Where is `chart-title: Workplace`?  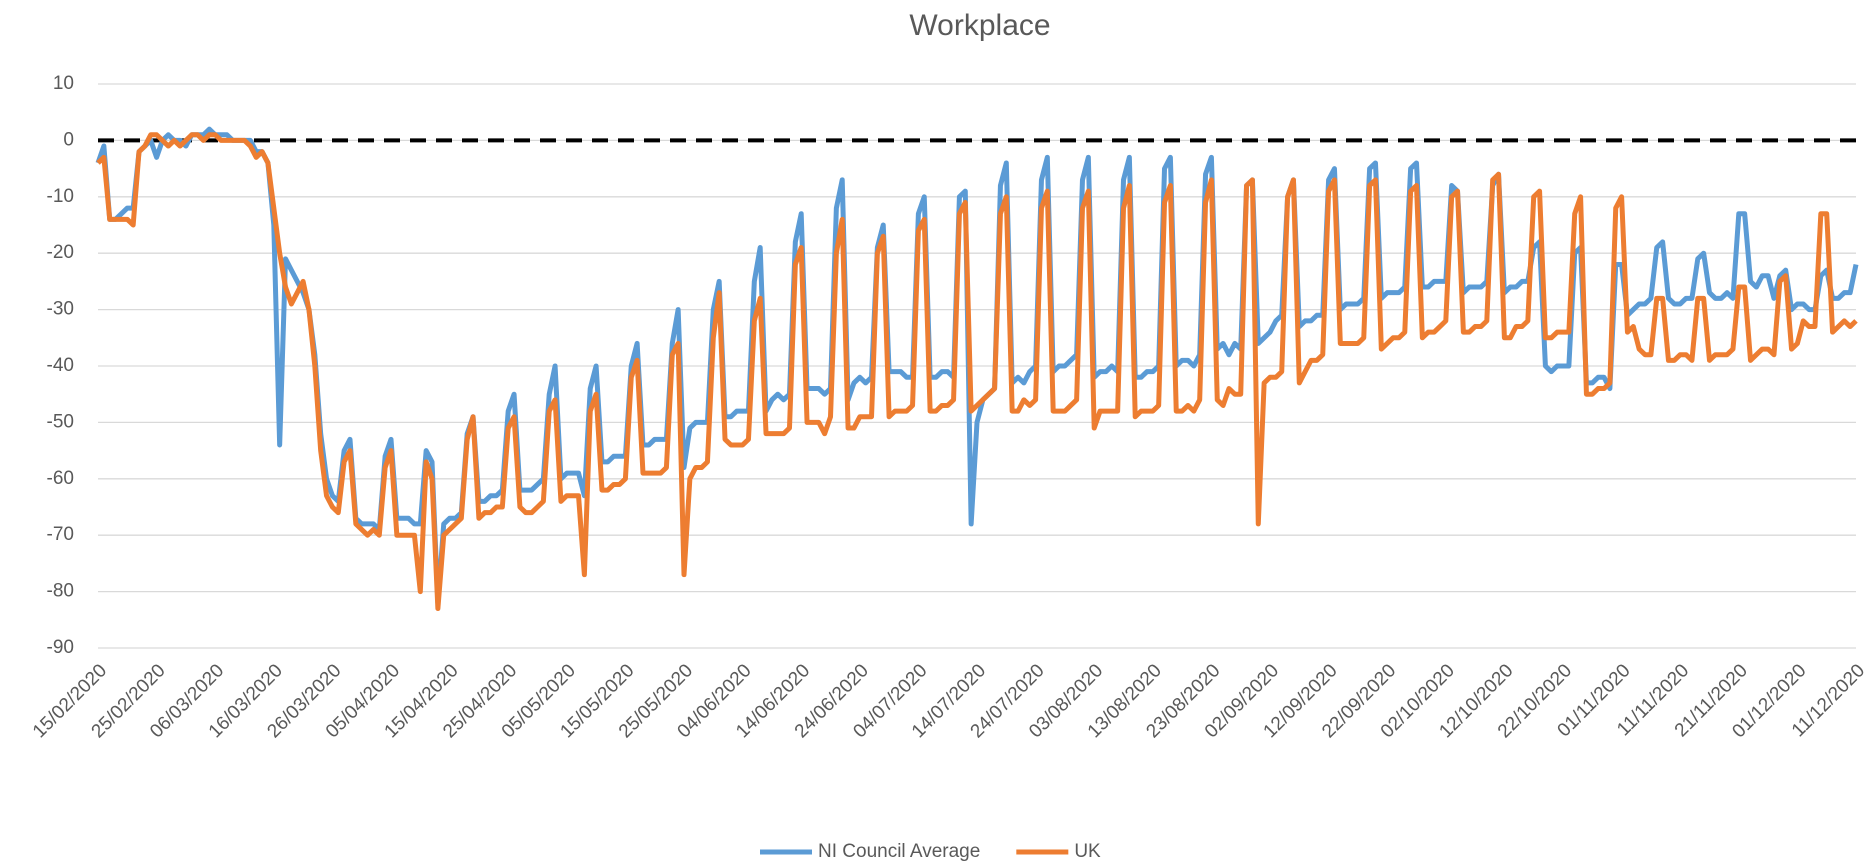 chart-title: Workplace is located at coordinates (979, 25).